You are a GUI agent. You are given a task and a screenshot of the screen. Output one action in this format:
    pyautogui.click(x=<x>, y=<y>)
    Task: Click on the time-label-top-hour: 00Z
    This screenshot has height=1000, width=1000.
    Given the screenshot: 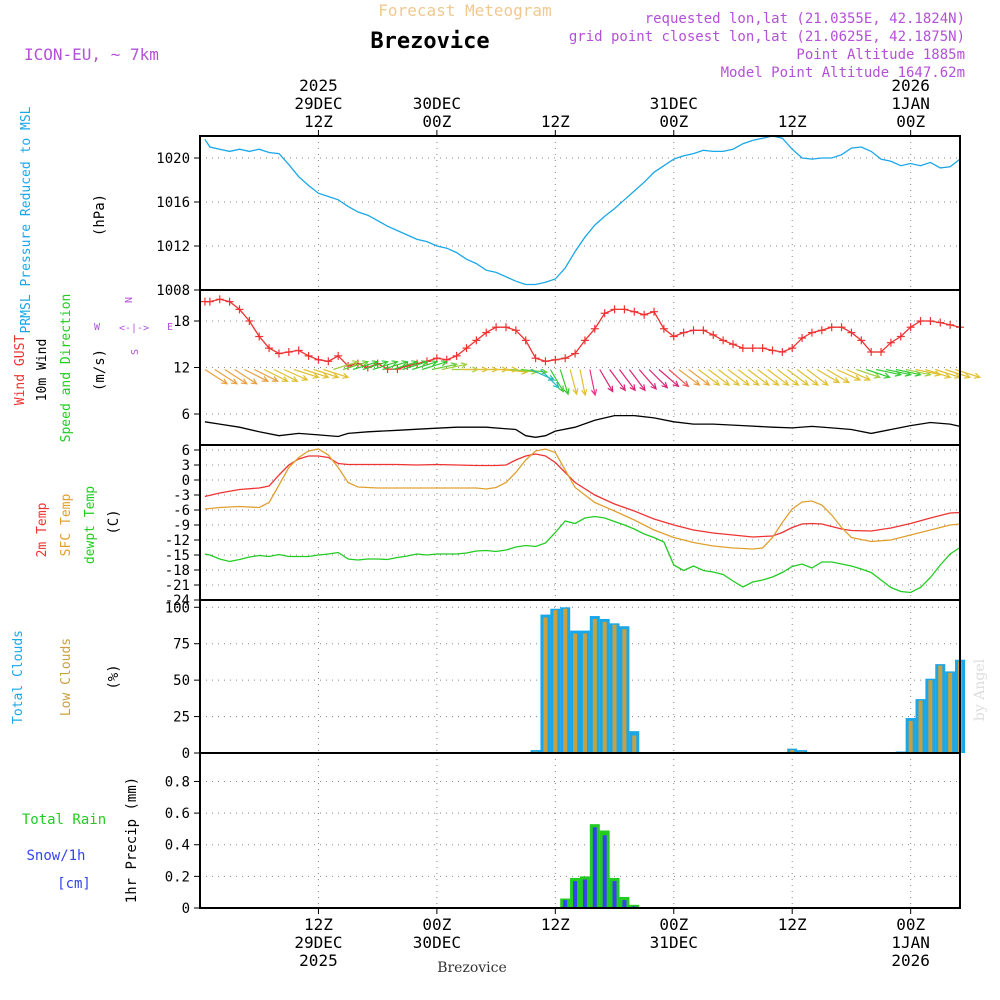 What is the action you would take?
    pyautogui.click(x=910, y=121)
    